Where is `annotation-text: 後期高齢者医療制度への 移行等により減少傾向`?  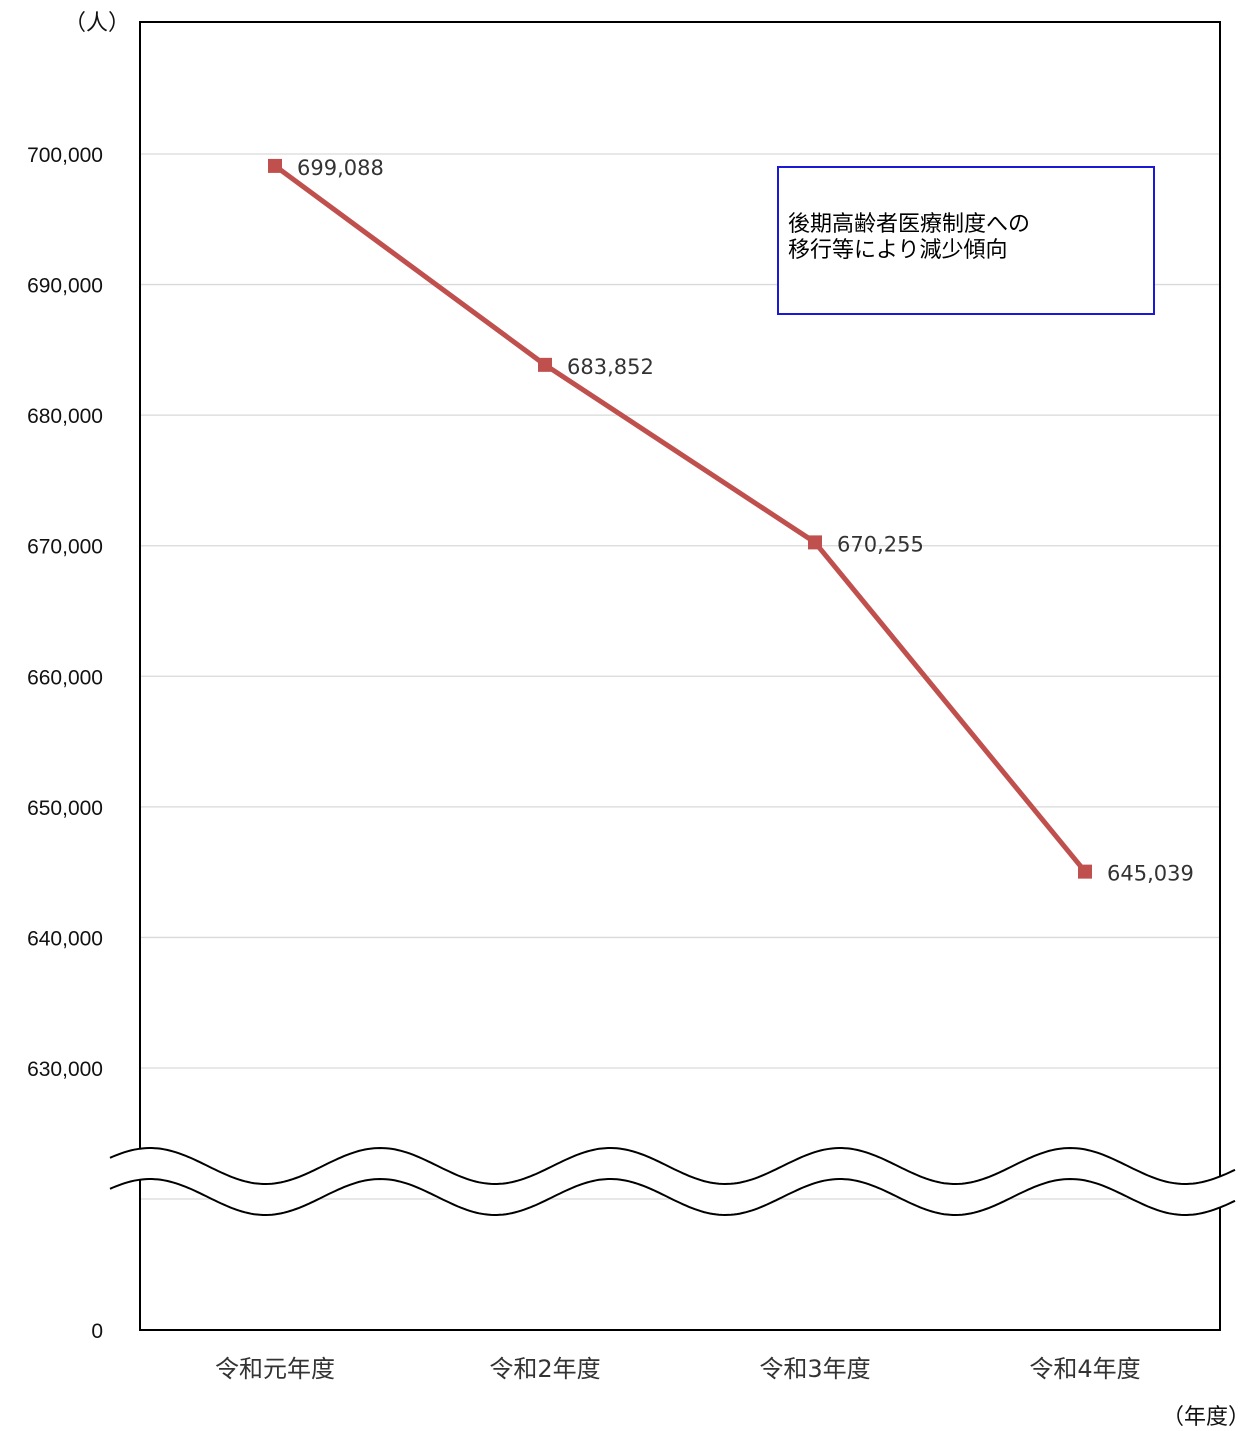 annotation-text: 後期高齢者医療制度への 移行等により減少傾向 is located at coordinates (909, 237).